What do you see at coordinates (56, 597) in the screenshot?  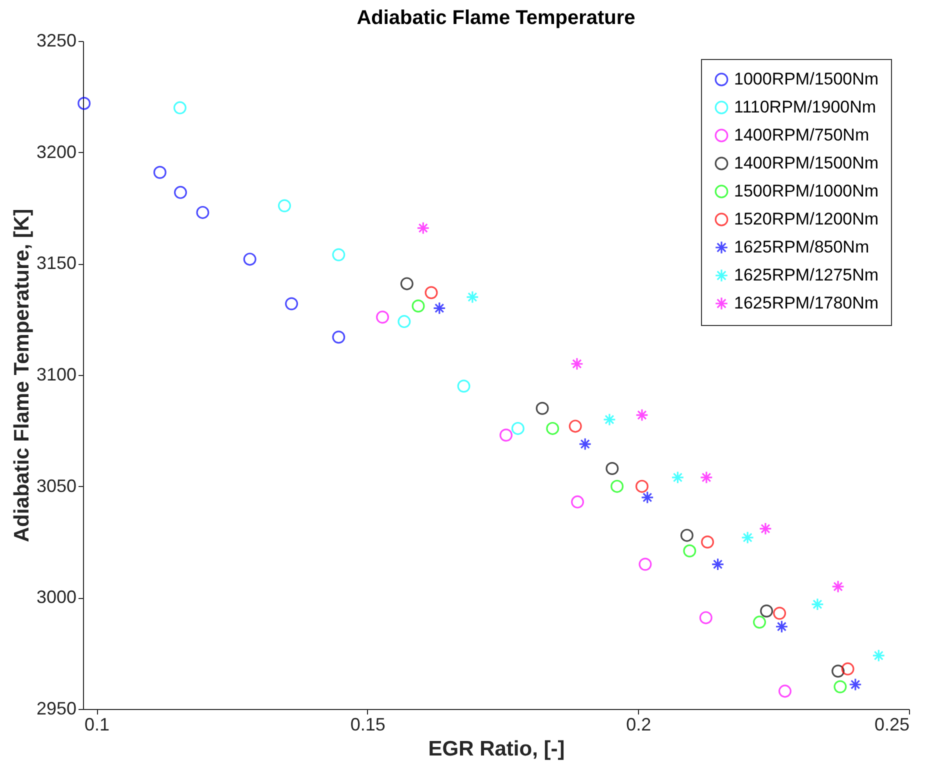 I see `y-tick-label: 3000` at bounding box center [56, 597].